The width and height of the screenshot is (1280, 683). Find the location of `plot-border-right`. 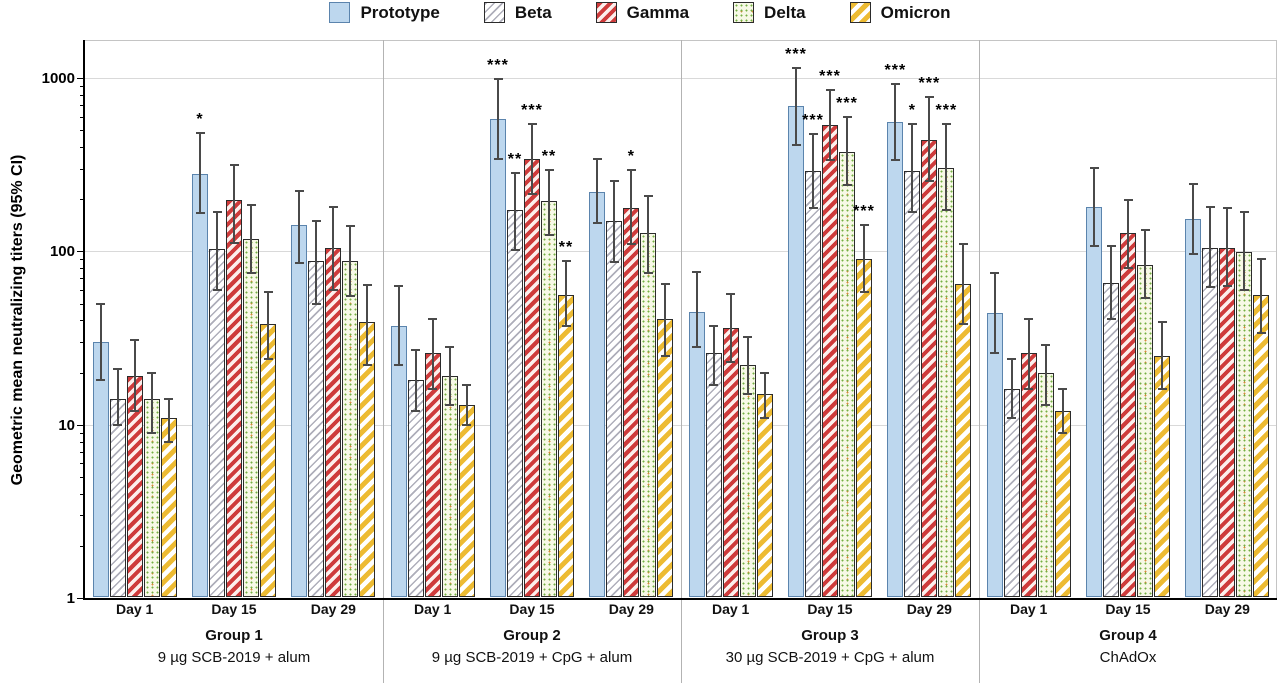

plot-border-right is located at coordinates (1276, 319).